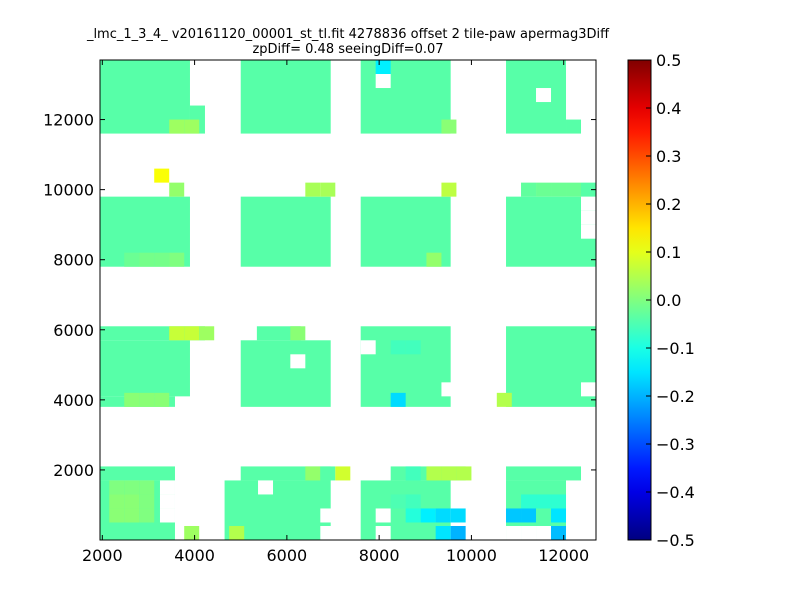 The image size is (800, 600). Describe the element at coordinates (287, 555) in the screenshot. I see `x-tick-label: 6000` at that location.